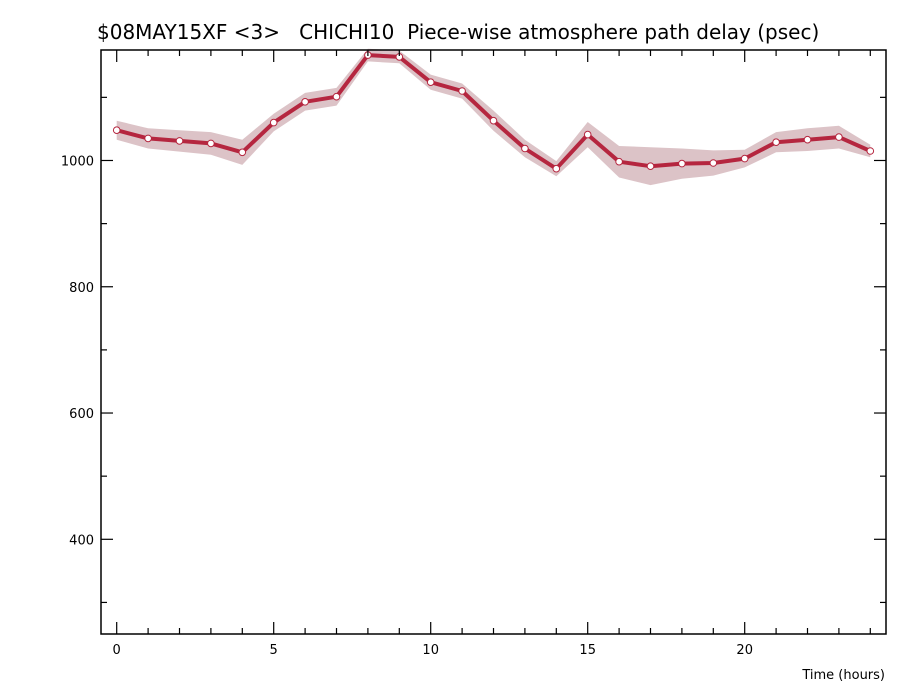 This screenshot has height=687, width=905. I want to click on y-tick-label: 600, so click(81, 414).